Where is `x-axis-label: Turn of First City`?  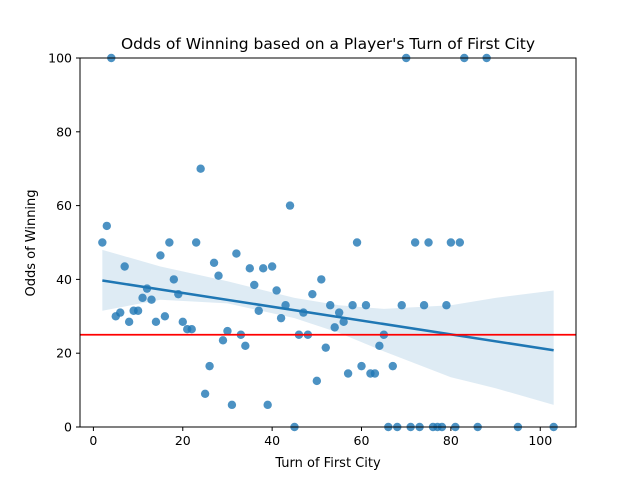 x-axis-label: Turn of First City is located at coordinates (327, 463).